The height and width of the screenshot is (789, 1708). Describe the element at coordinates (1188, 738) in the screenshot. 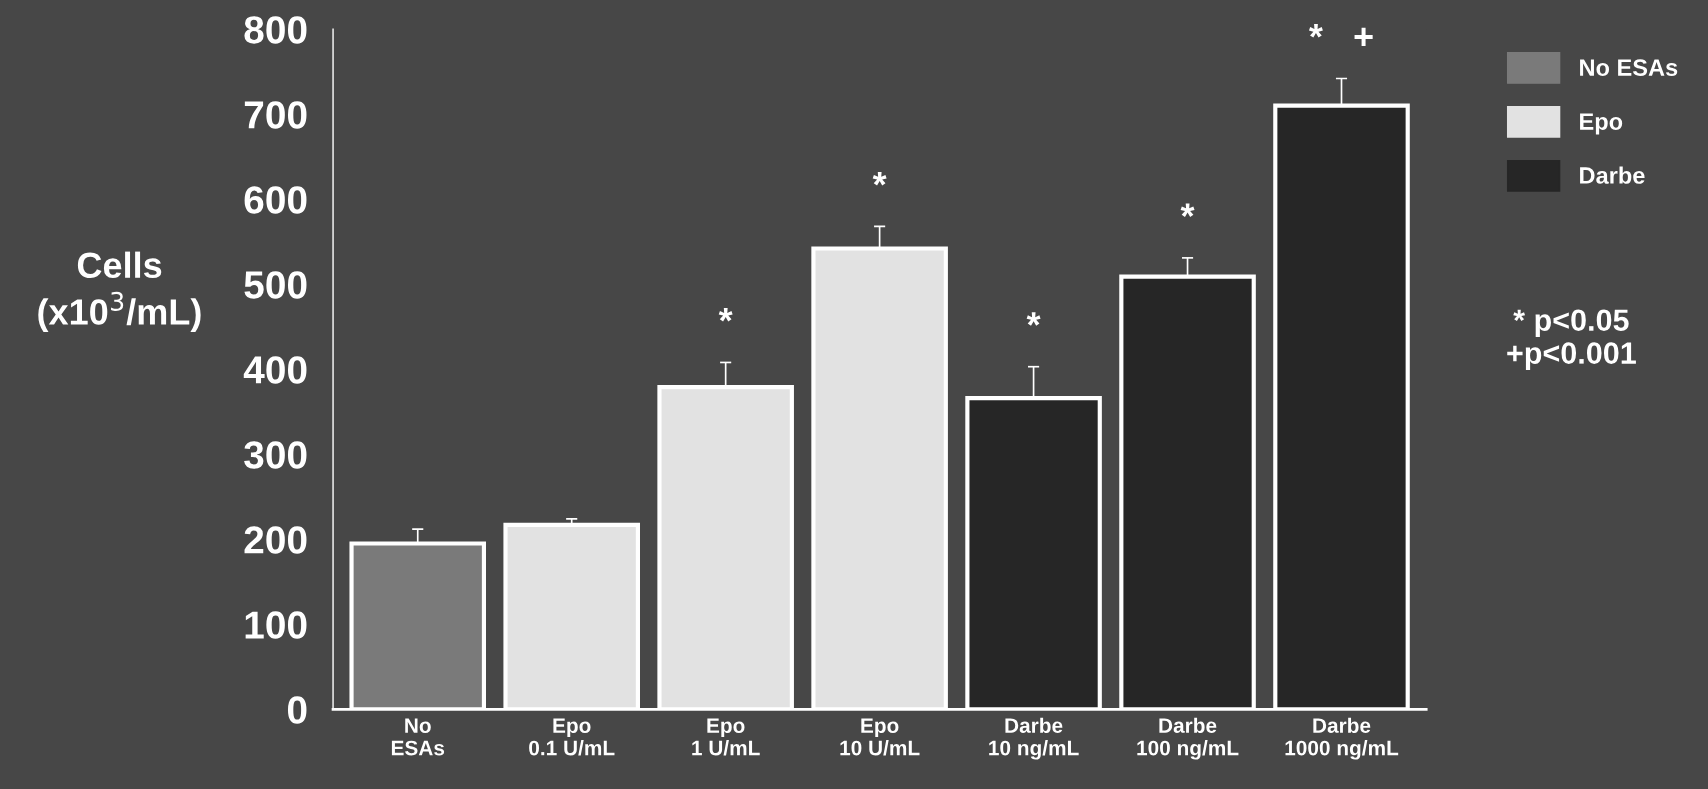

I see `x-tick-label: Darbe 100 ng/mL` at that location.